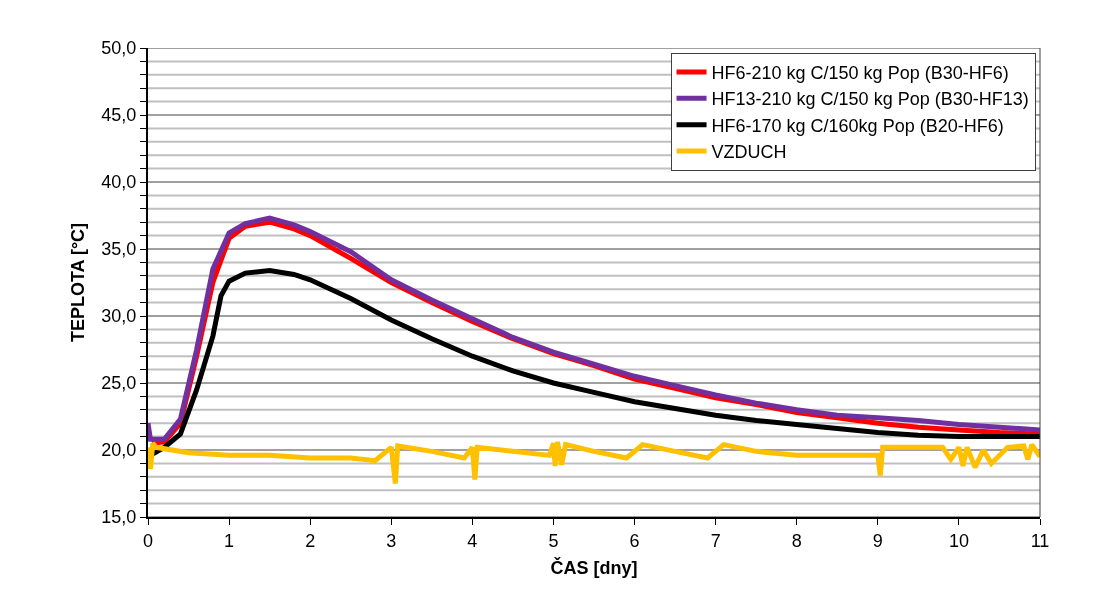 Image resolution: width=1093 pixels, height=611 pixels. I want to click on x-axis-title: ČAS [dny], so click(594, 568).